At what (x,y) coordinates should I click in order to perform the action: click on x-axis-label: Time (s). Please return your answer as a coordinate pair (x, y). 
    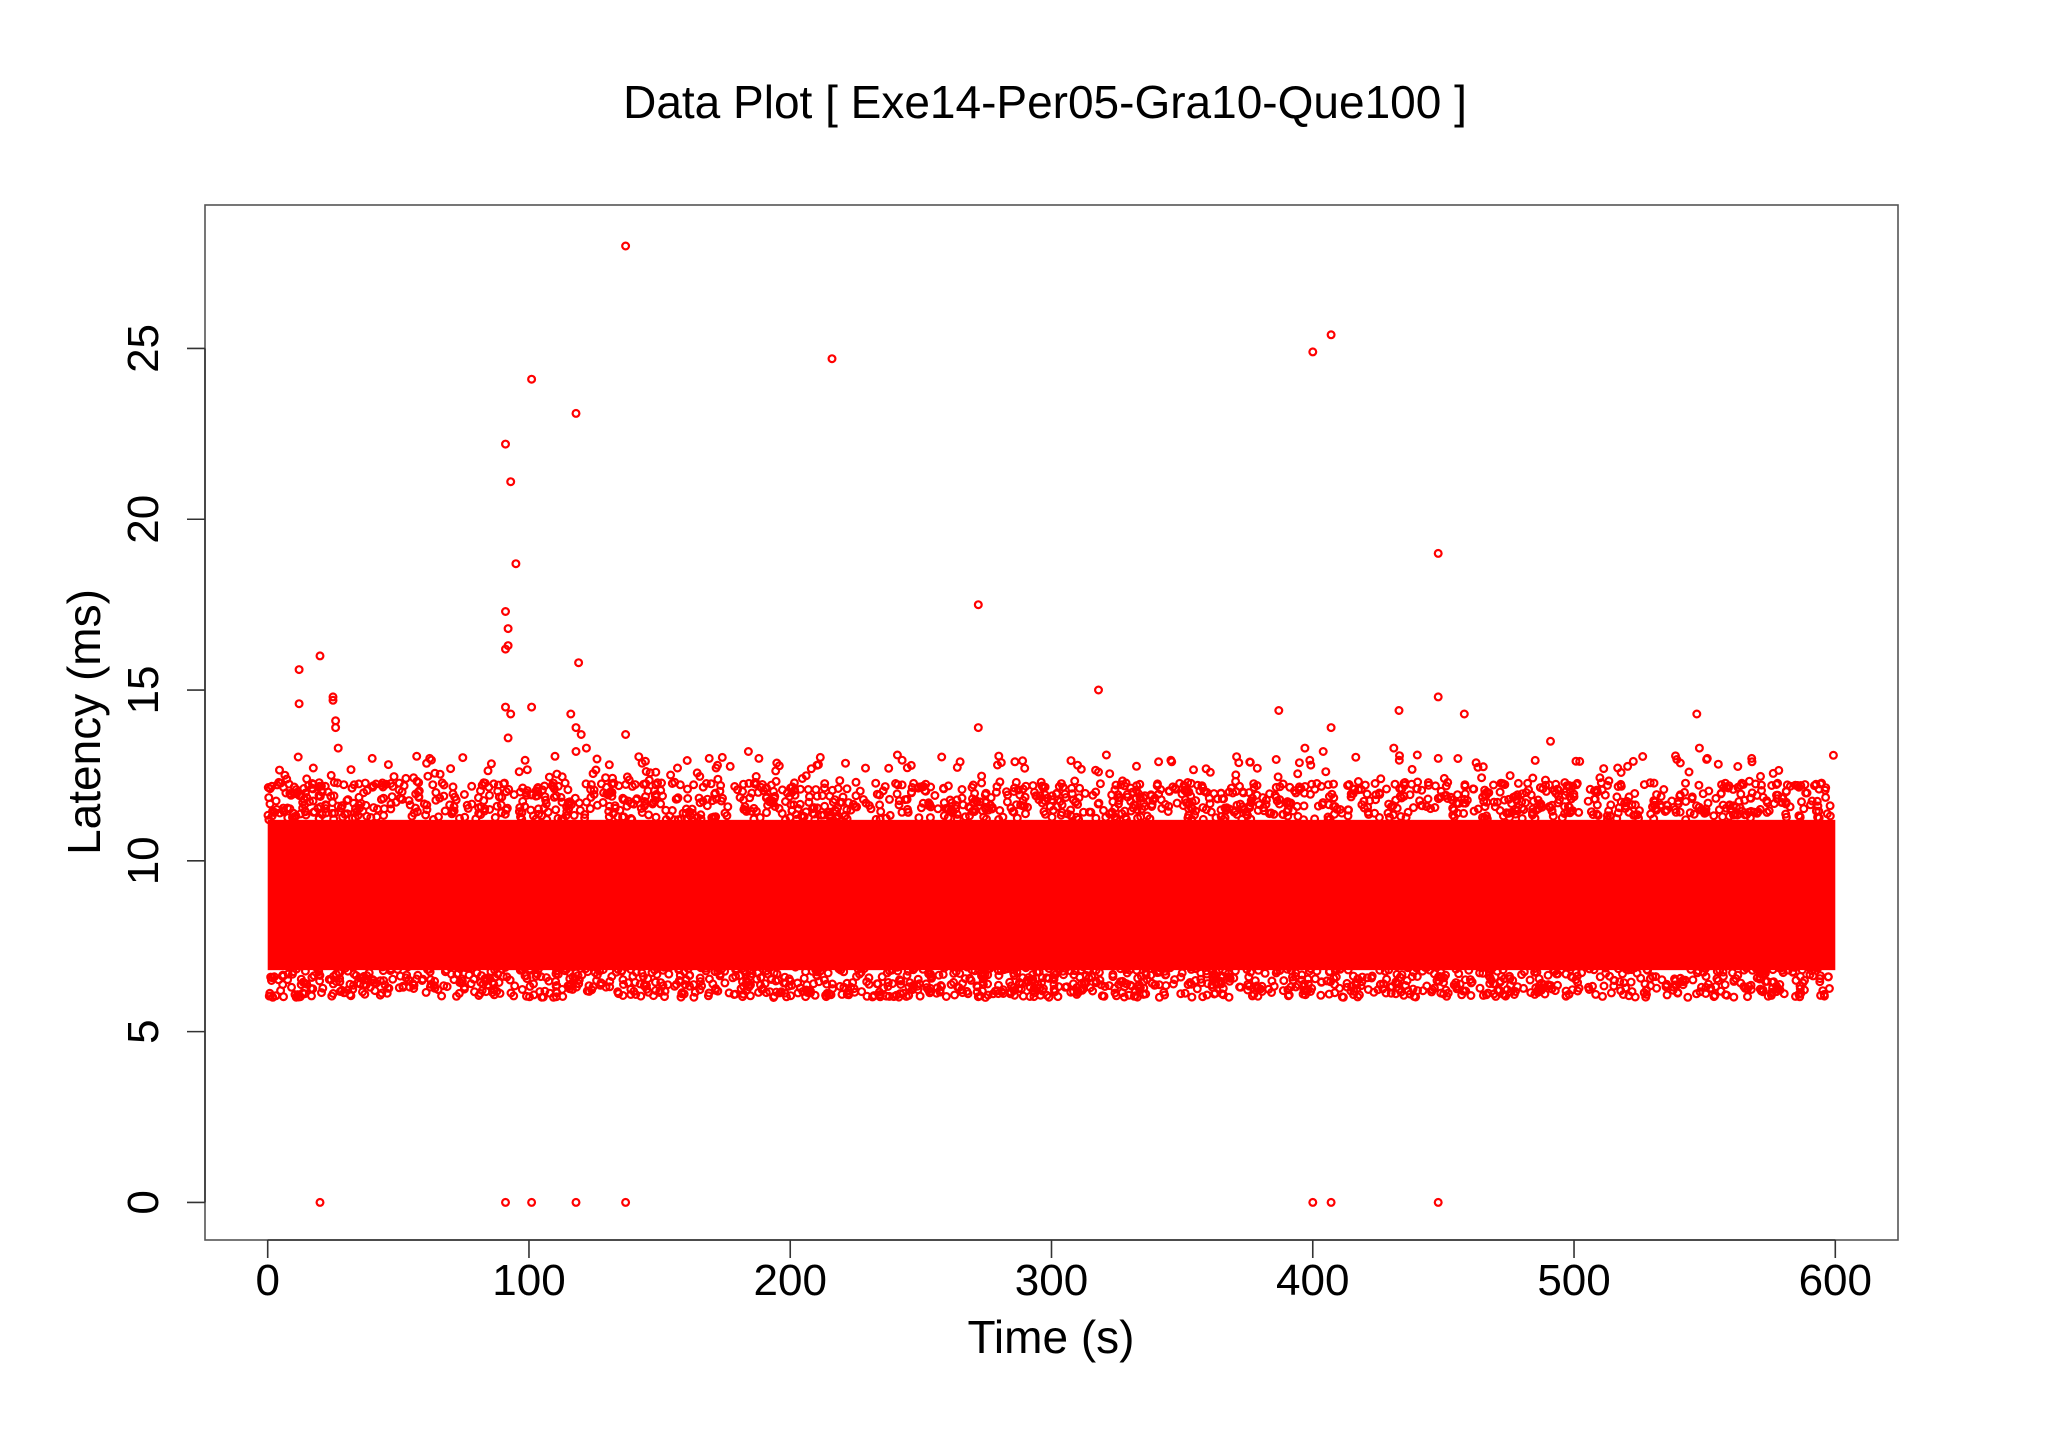
    Looking at the image, I should click on (1051, 1337).